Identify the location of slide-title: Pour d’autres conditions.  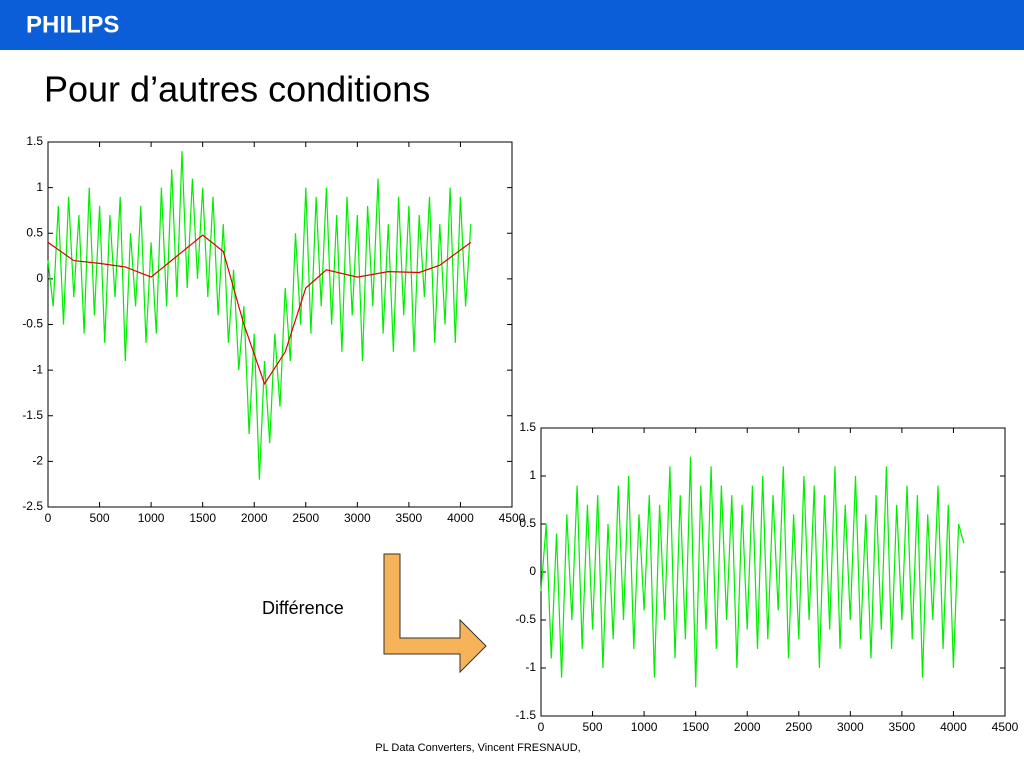
(237, 89).